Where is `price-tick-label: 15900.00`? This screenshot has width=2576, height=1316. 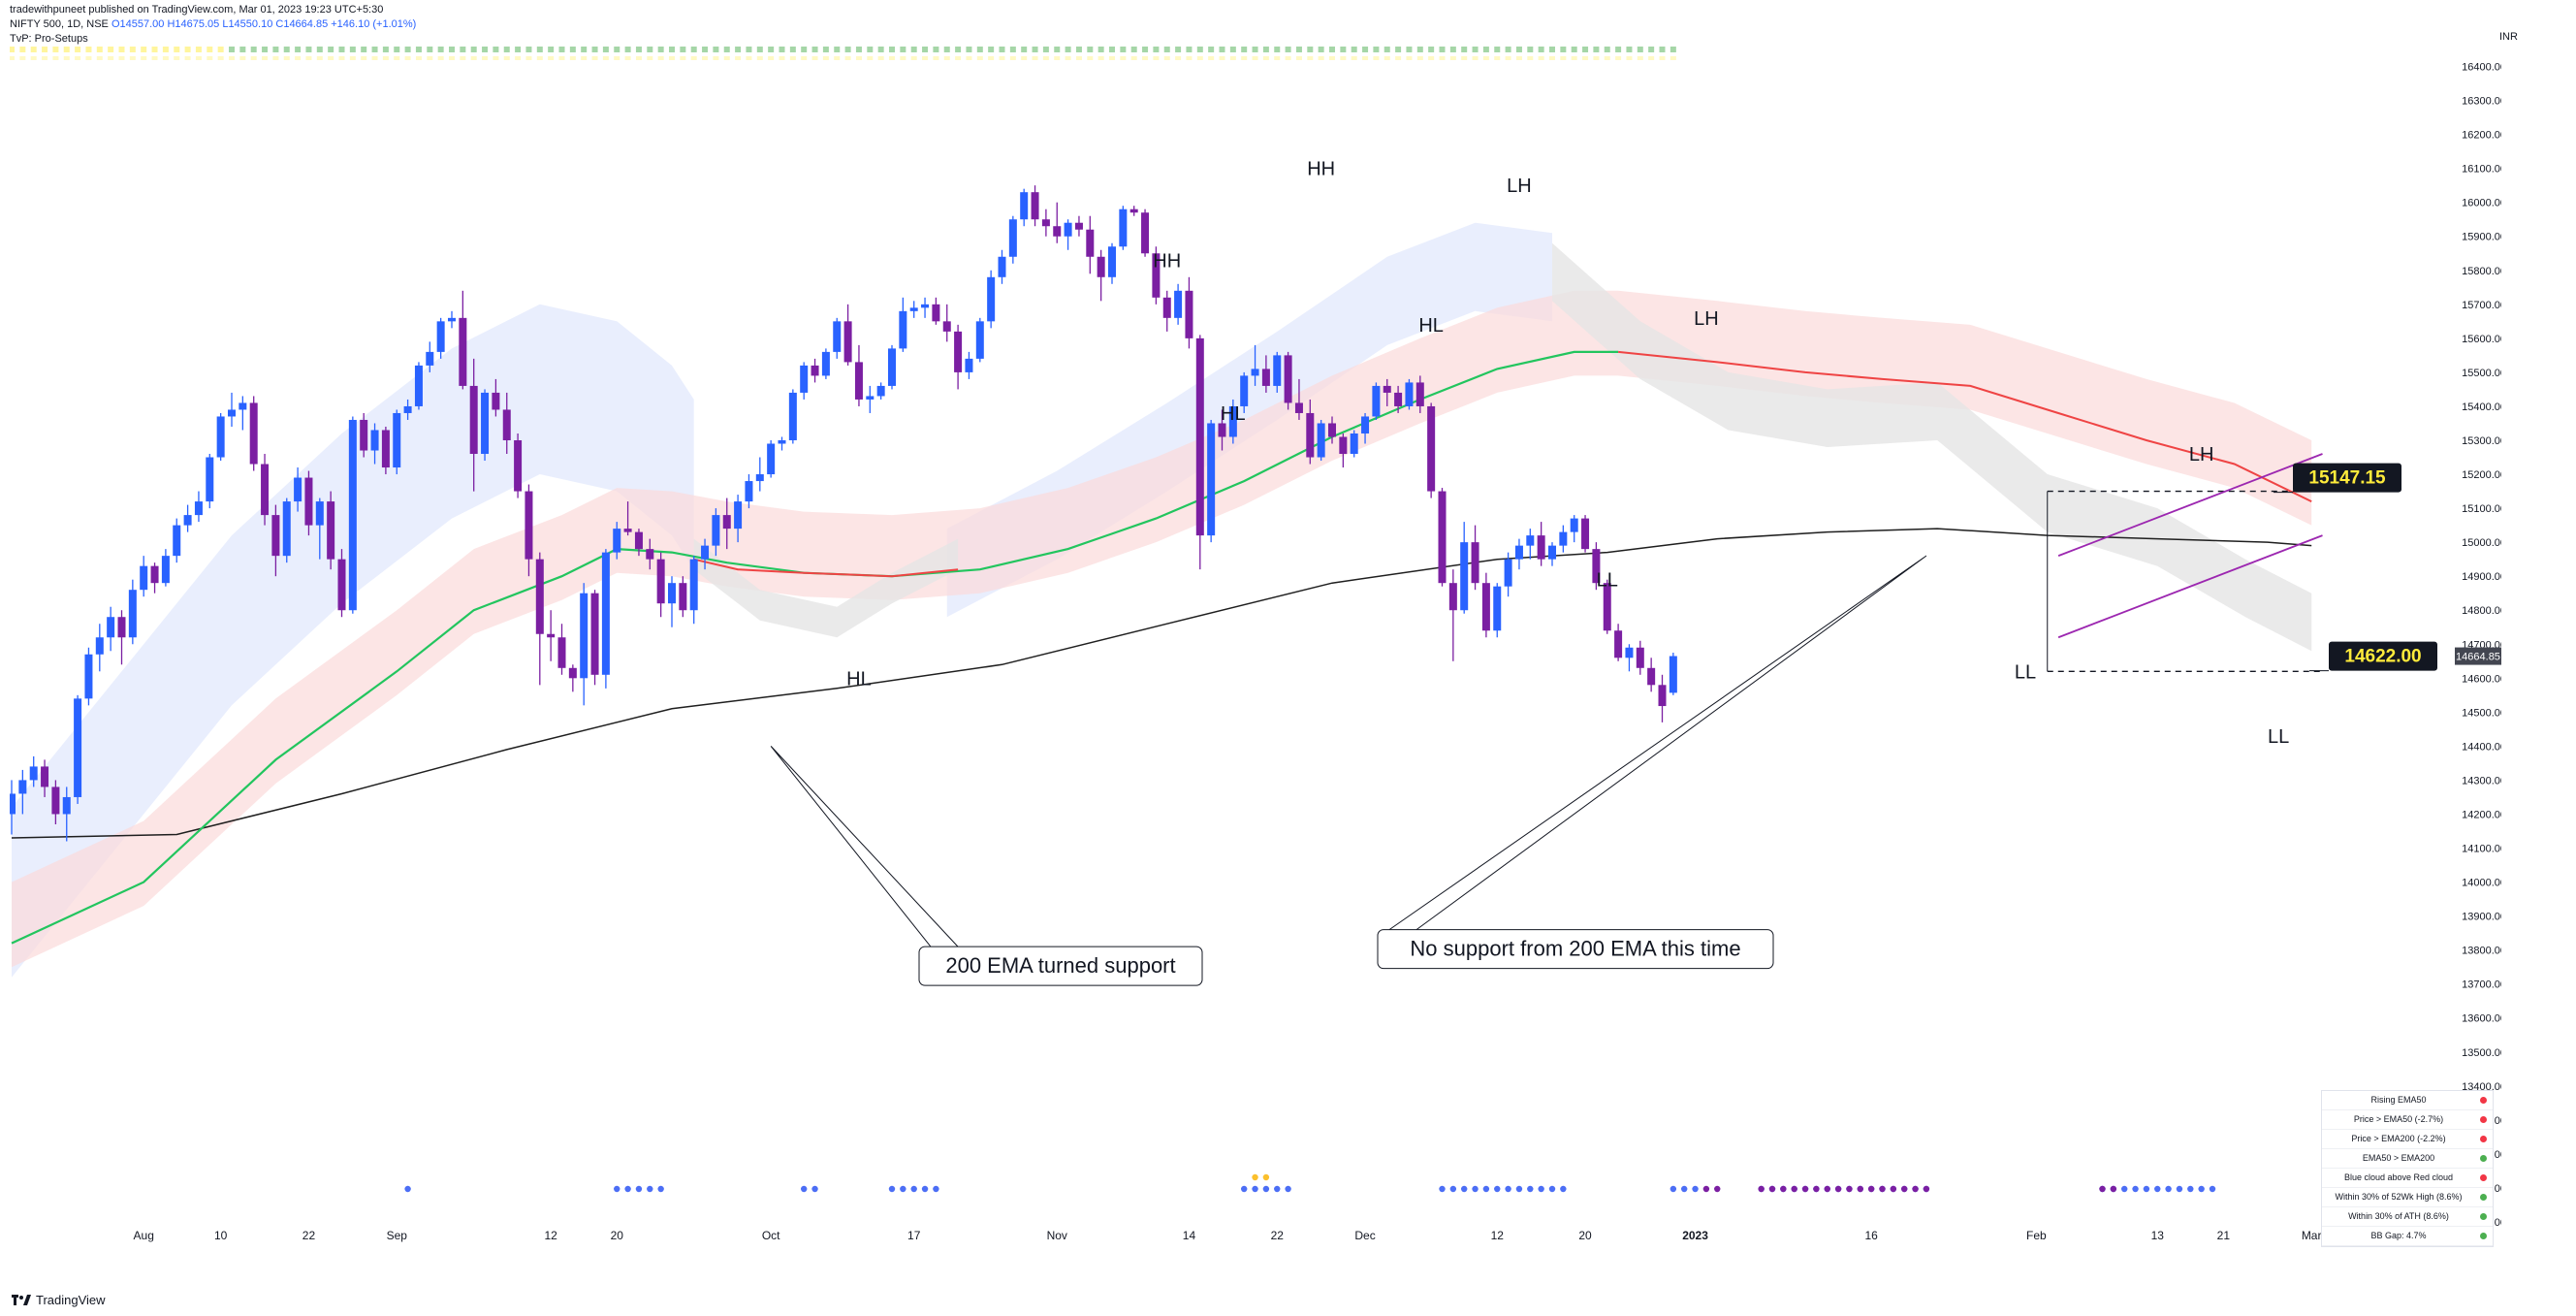
price-tick-label: 15900.00 is located at coordinates (2482, 237).